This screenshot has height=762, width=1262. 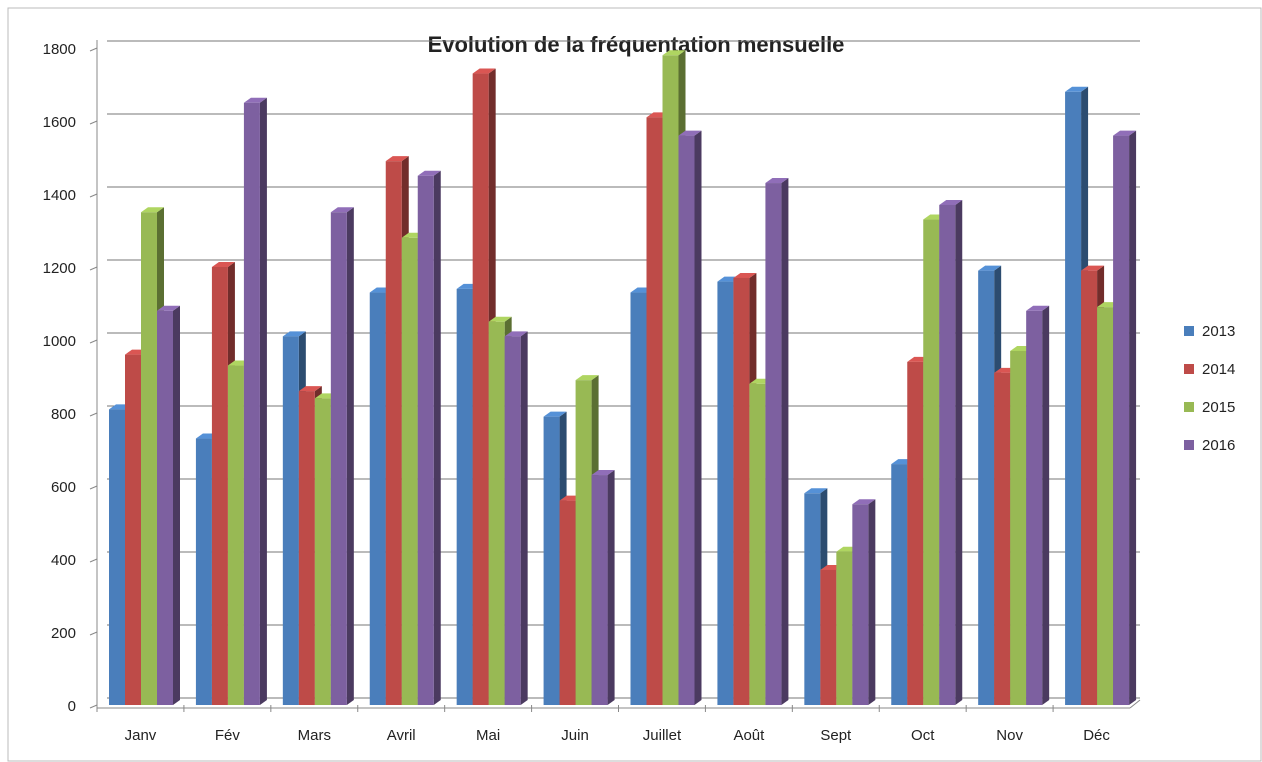 What do you see at coordinates (63, 414) in the screenshot?
I see `y-tick-label: 800` at bounding box center [63, 414].